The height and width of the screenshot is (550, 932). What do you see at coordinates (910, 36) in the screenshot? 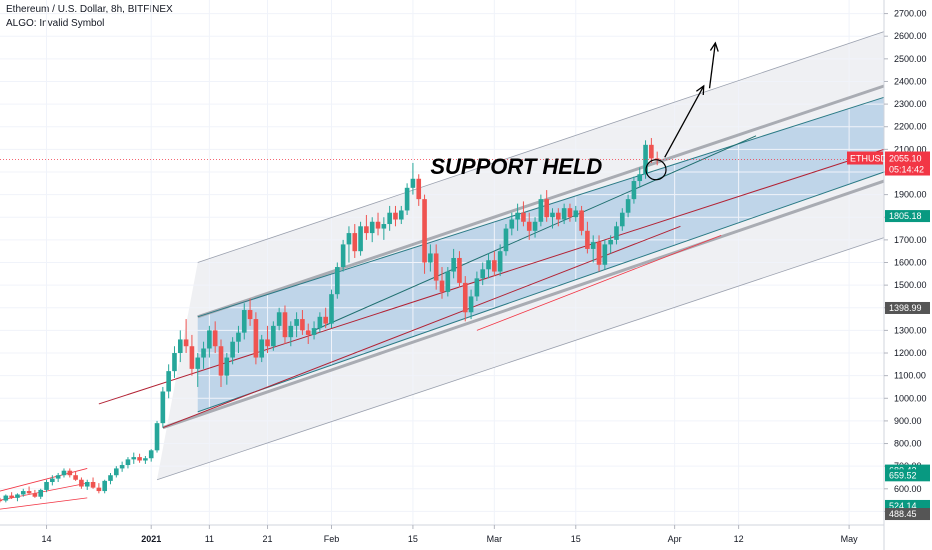
I see `price-tick-label: 2600.00` at bounding box center [910, 36].